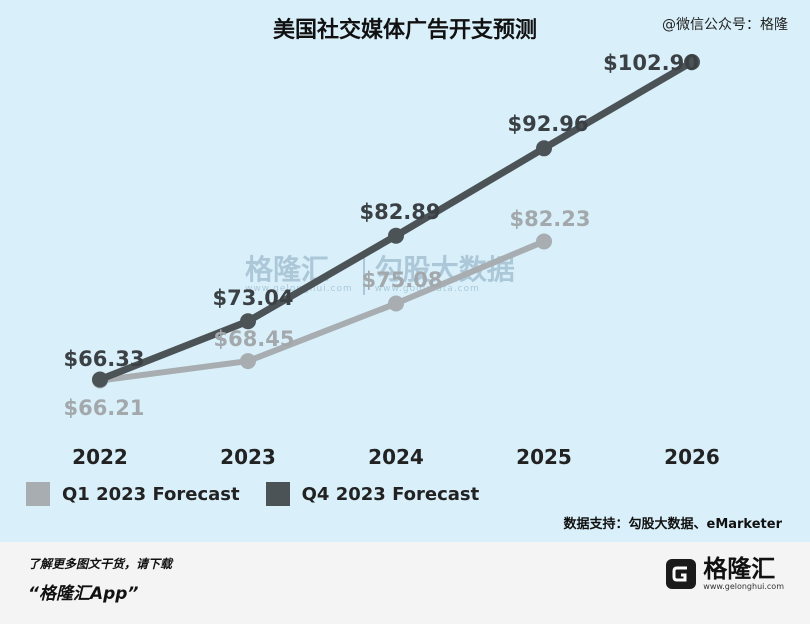 The height and width of the screenshot is (624, 810). Describe the element at coordinates (257, 494) in the screenshot. I see `legend: Q1 2023 Forecast Q4 2023 Forecast` at that location.